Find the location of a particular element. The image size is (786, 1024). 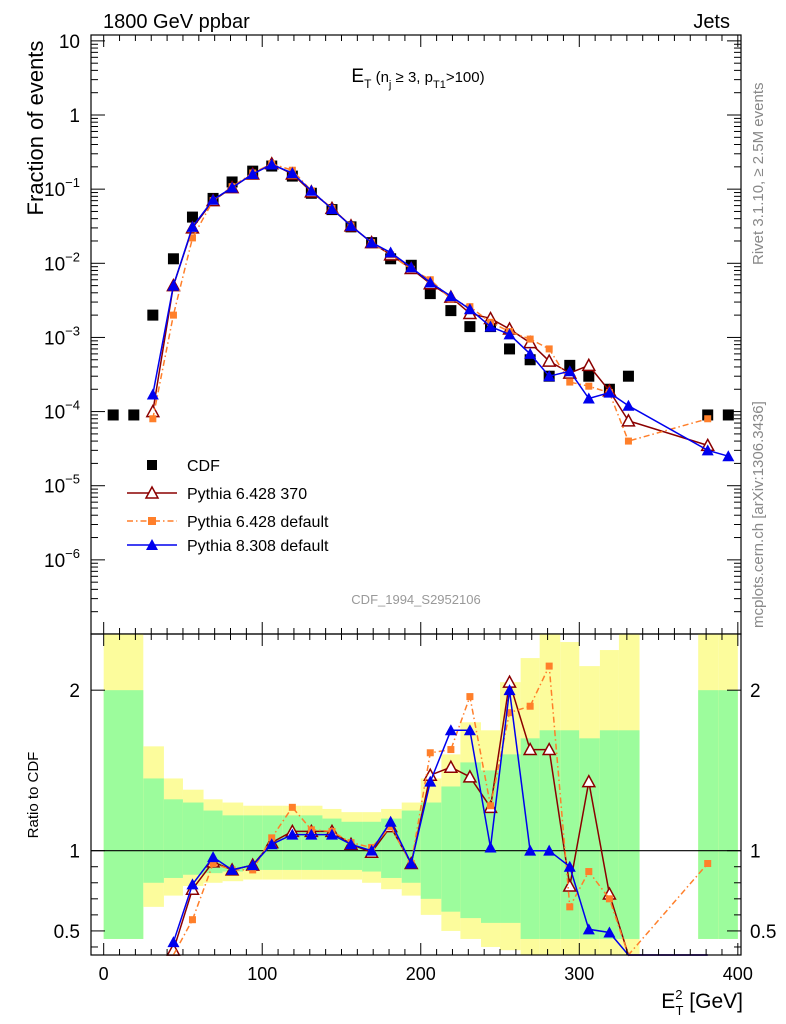

main-y-tick-label: 1 is located at coordinates (74, 116).